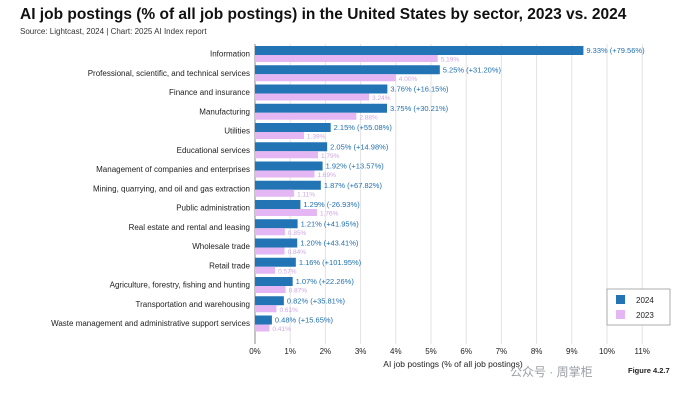  What do you see at coordinates (361, 351) in the screenshot?
I see `x-tick-label: 3%` at bounding box center [361, 351].